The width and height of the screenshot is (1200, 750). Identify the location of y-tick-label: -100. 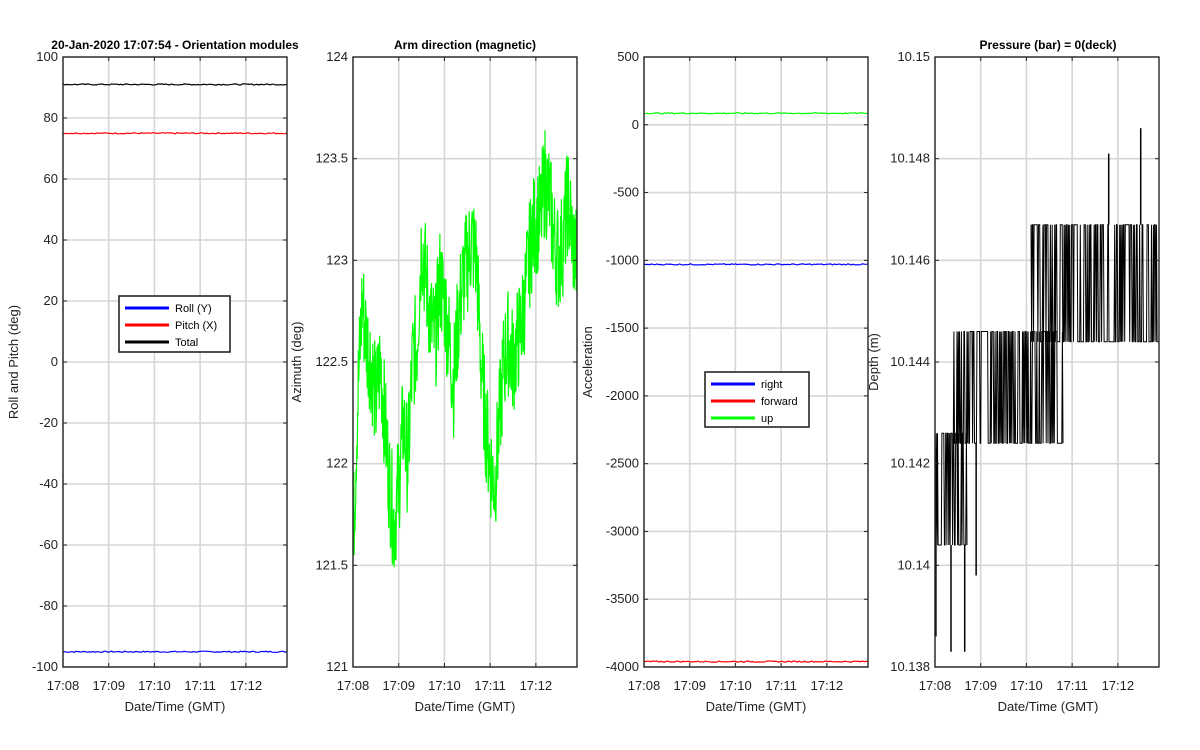
(45, 666).